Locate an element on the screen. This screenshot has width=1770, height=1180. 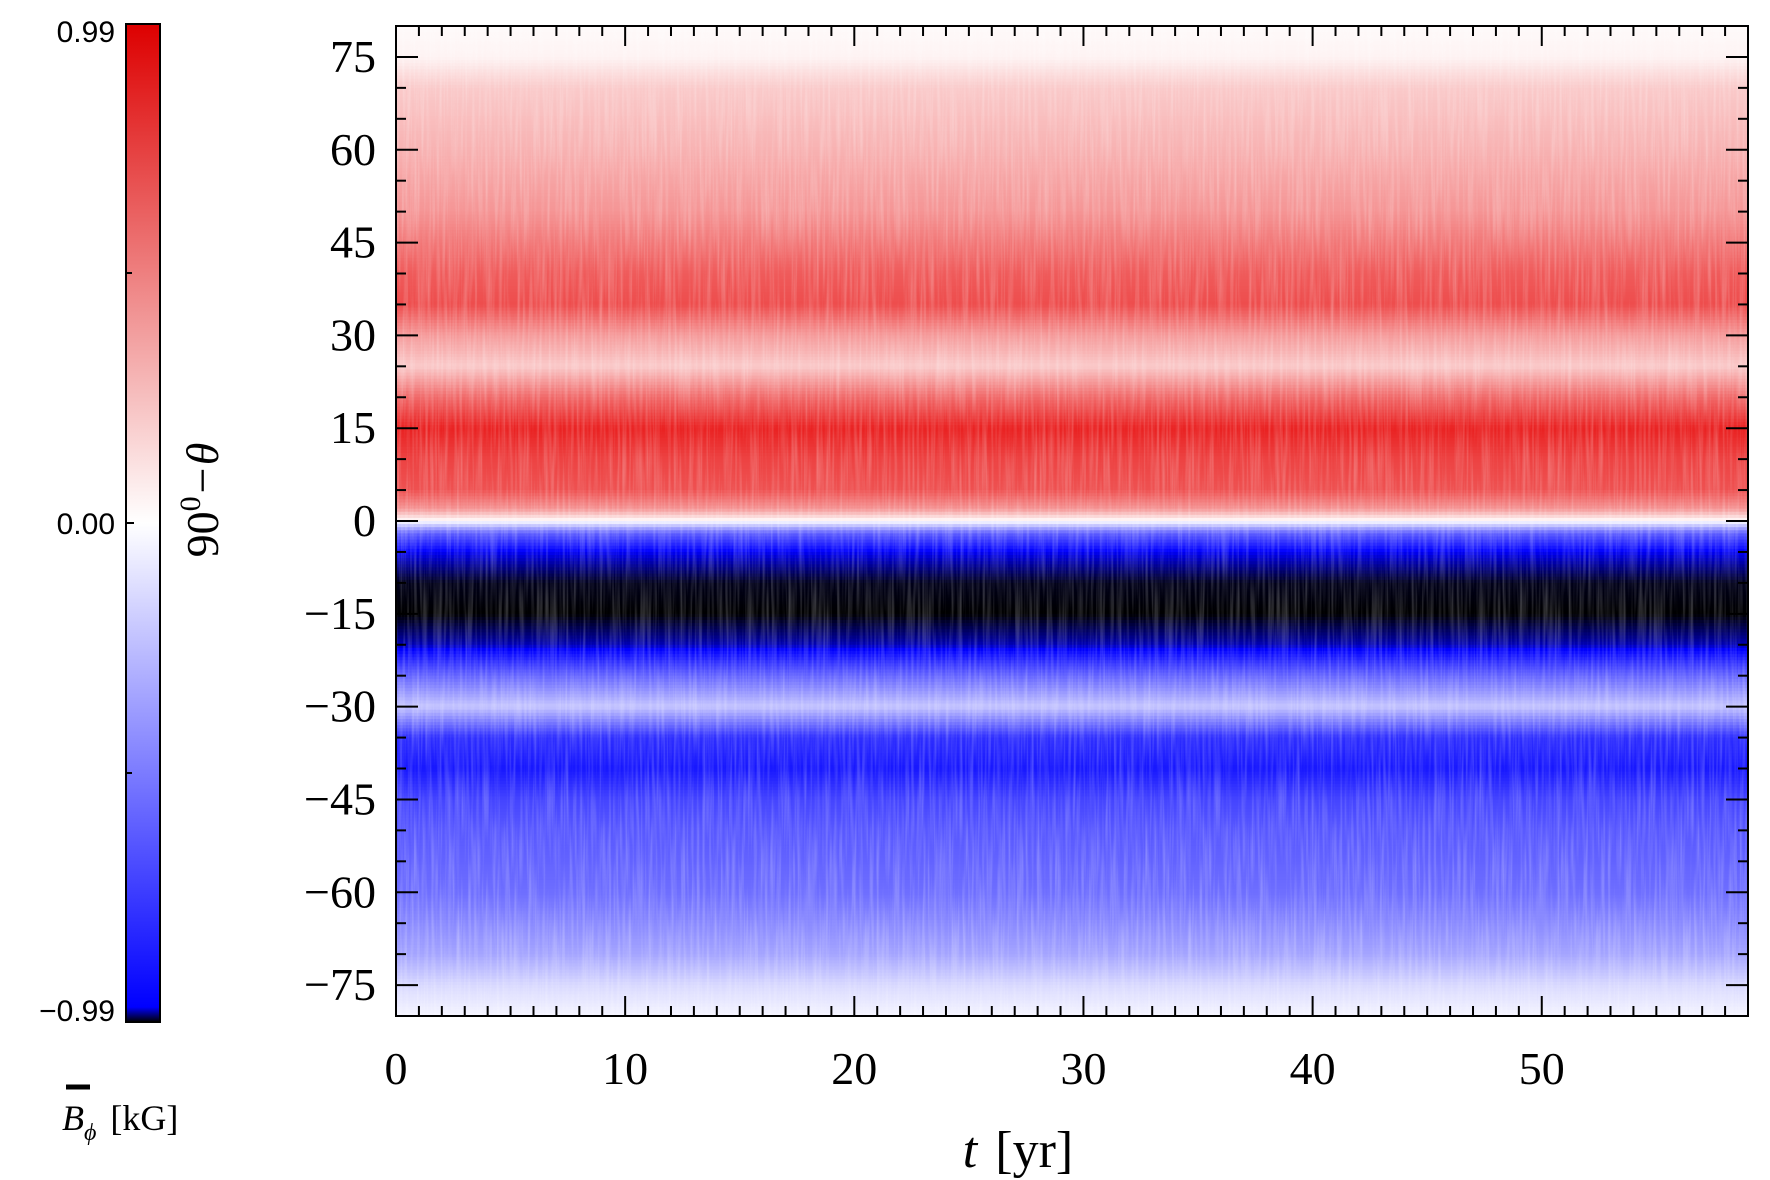
colorbar-label-unit: [kG] is located at coordinates (144, 1118).